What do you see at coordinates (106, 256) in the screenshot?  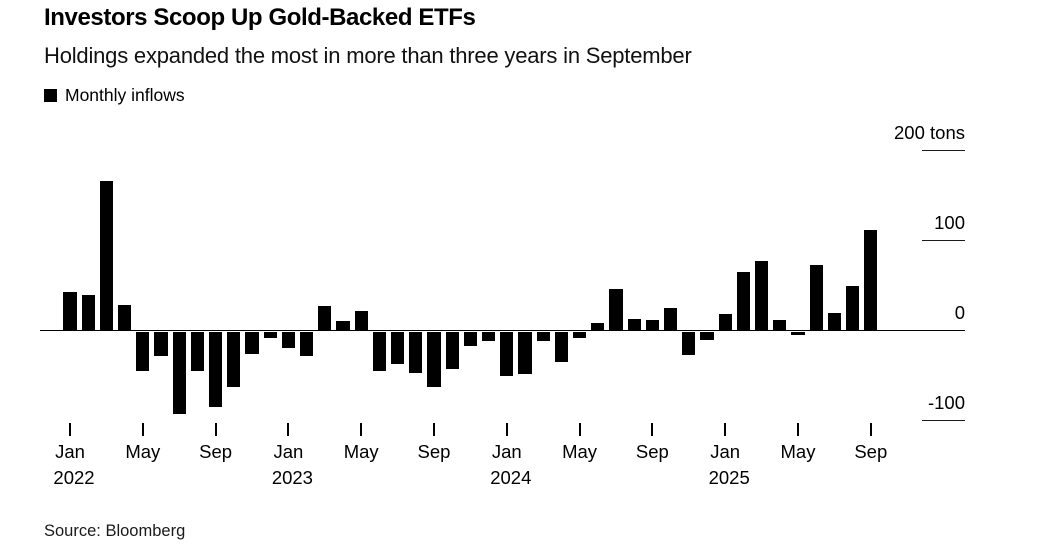 I see `bar-mar-2022` at bounding box center [106, 256].